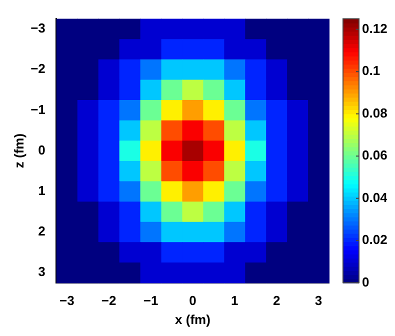 The image size is (395, 336). Describe the element at coordinates (42, 272) in the screenshot. I see `y-tick-label: 3` at that location.